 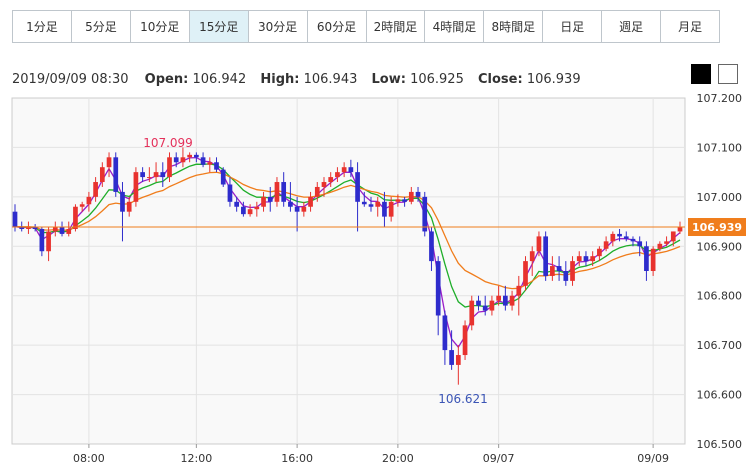 I want to click on y-tick-label: 107.200, so click(x=720, y=98).